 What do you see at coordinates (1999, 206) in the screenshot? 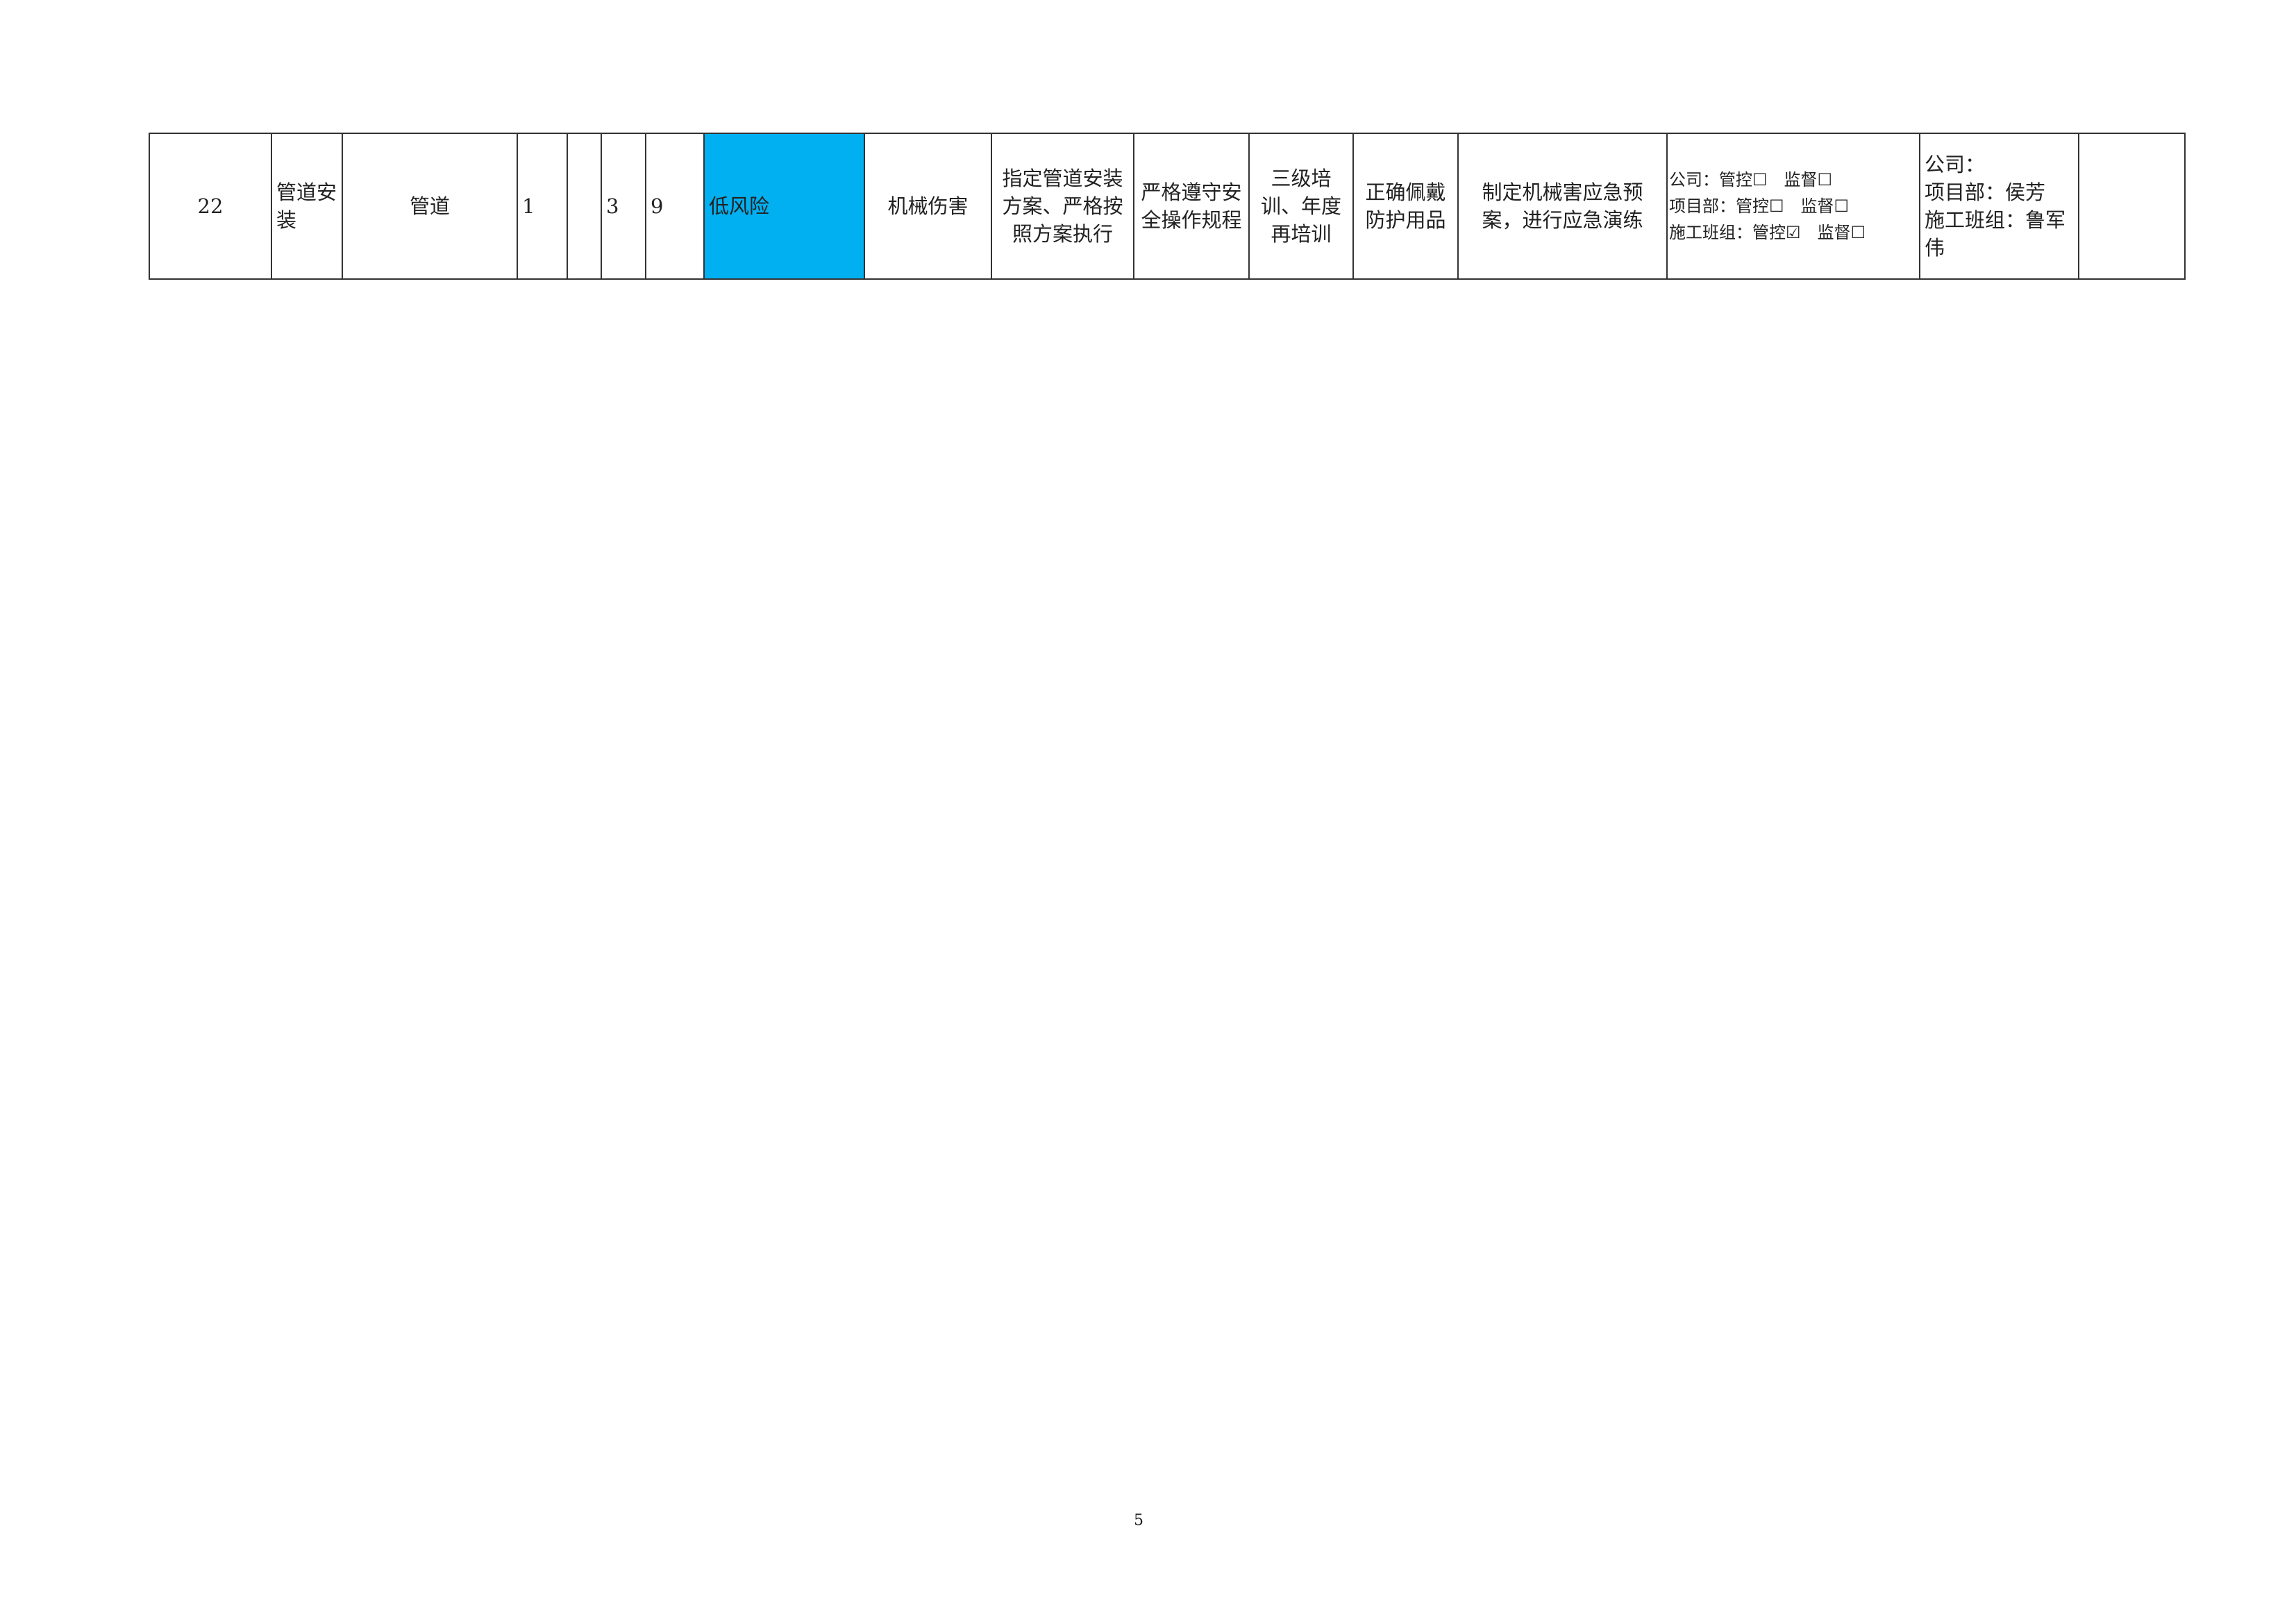
I see `table-cell: 公司： 项目部：侯芳施工班组：鲁军伟` at bounding box center [1999, 206].